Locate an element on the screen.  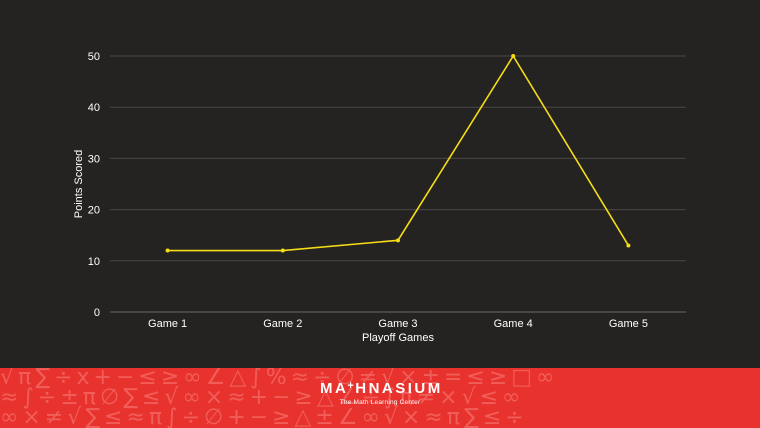
x-tick-label: Game 1 is located at coordinates (167, 324).